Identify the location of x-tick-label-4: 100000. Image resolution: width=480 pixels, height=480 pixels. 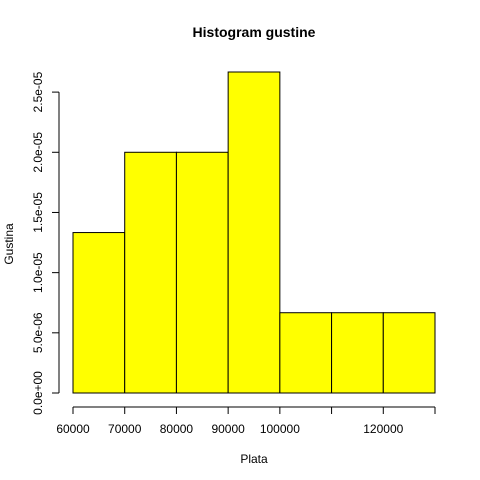
(280, 429).